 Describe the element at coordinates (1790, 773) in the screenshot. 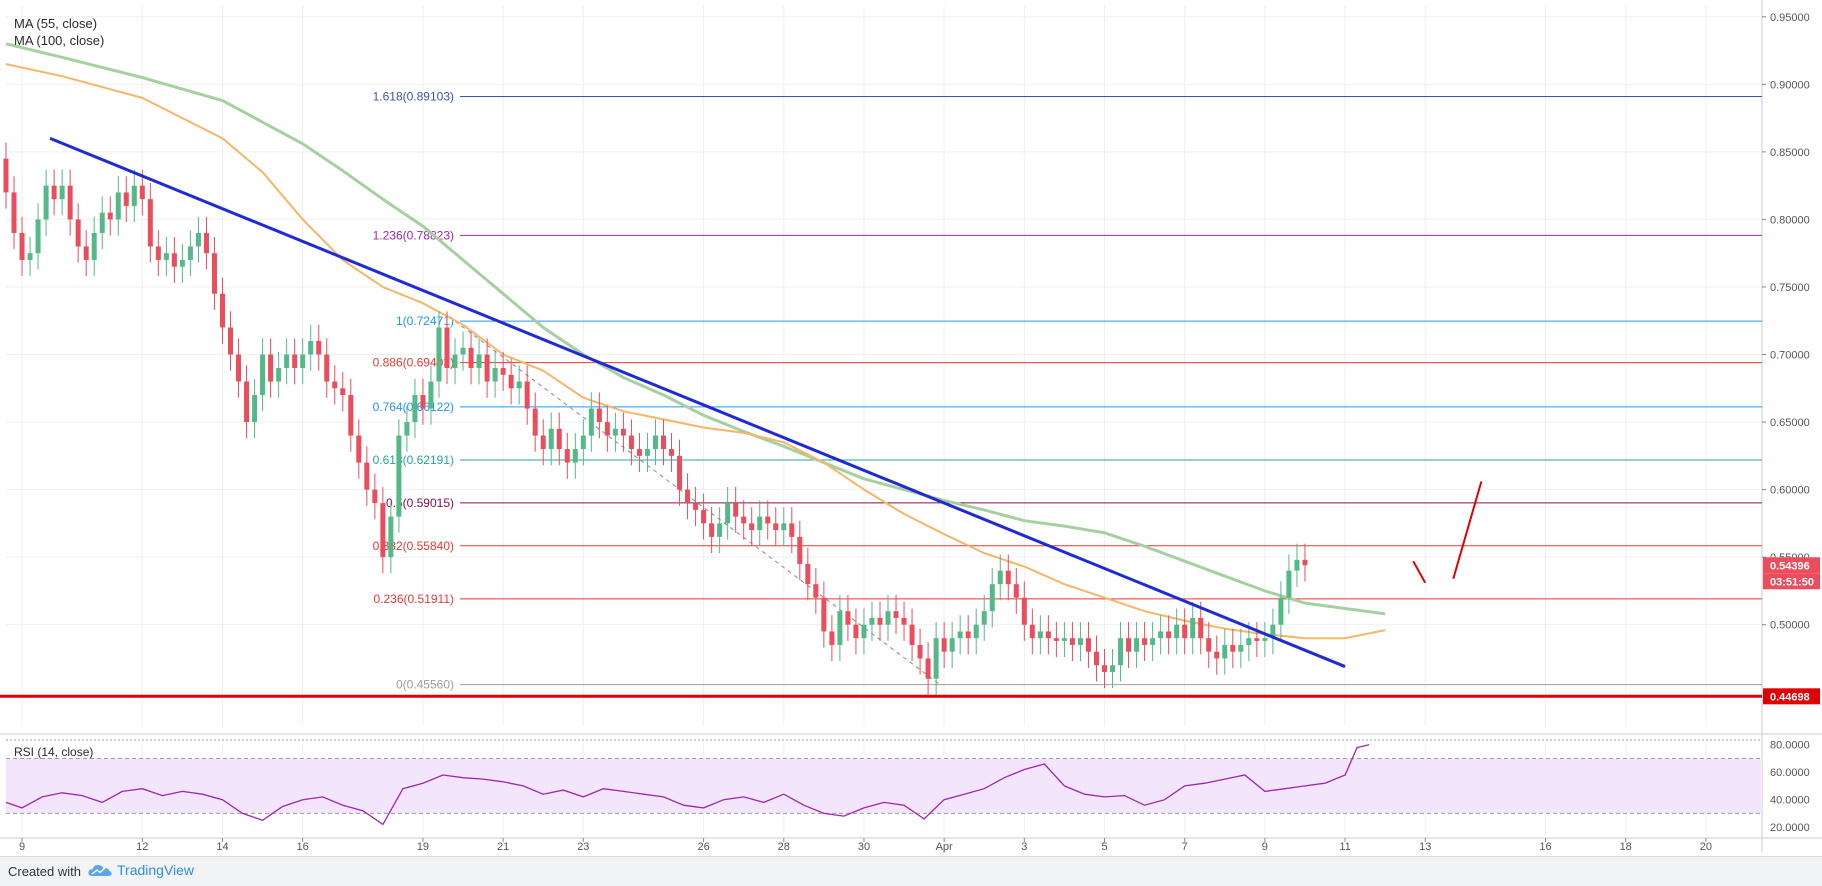

I see `rsi-tick-label: 60.0000` at that location.